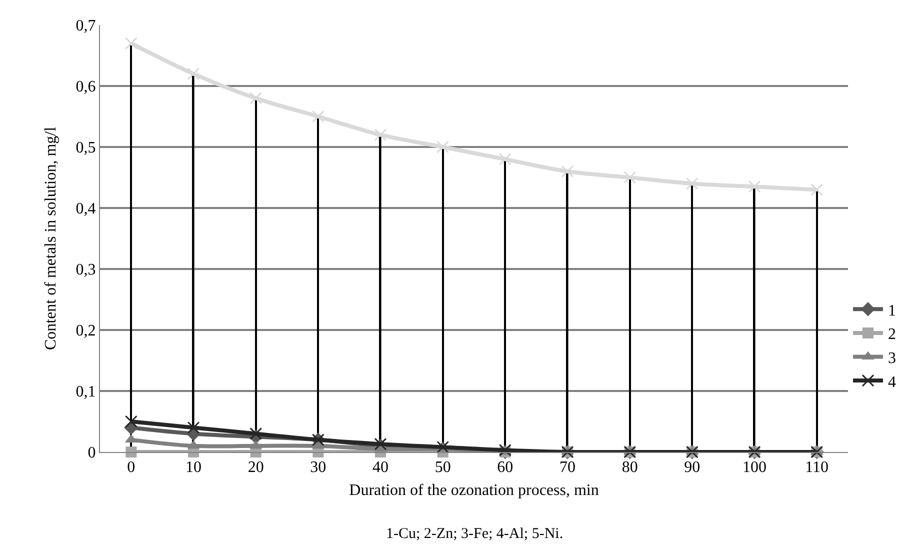 Image resolution: width=913 pixels, height=552 pixels. Describe the element at coordinates (474, 490) in the screenshot. I see `x-axis-title: Duration of the ozonation process, min` at that location.